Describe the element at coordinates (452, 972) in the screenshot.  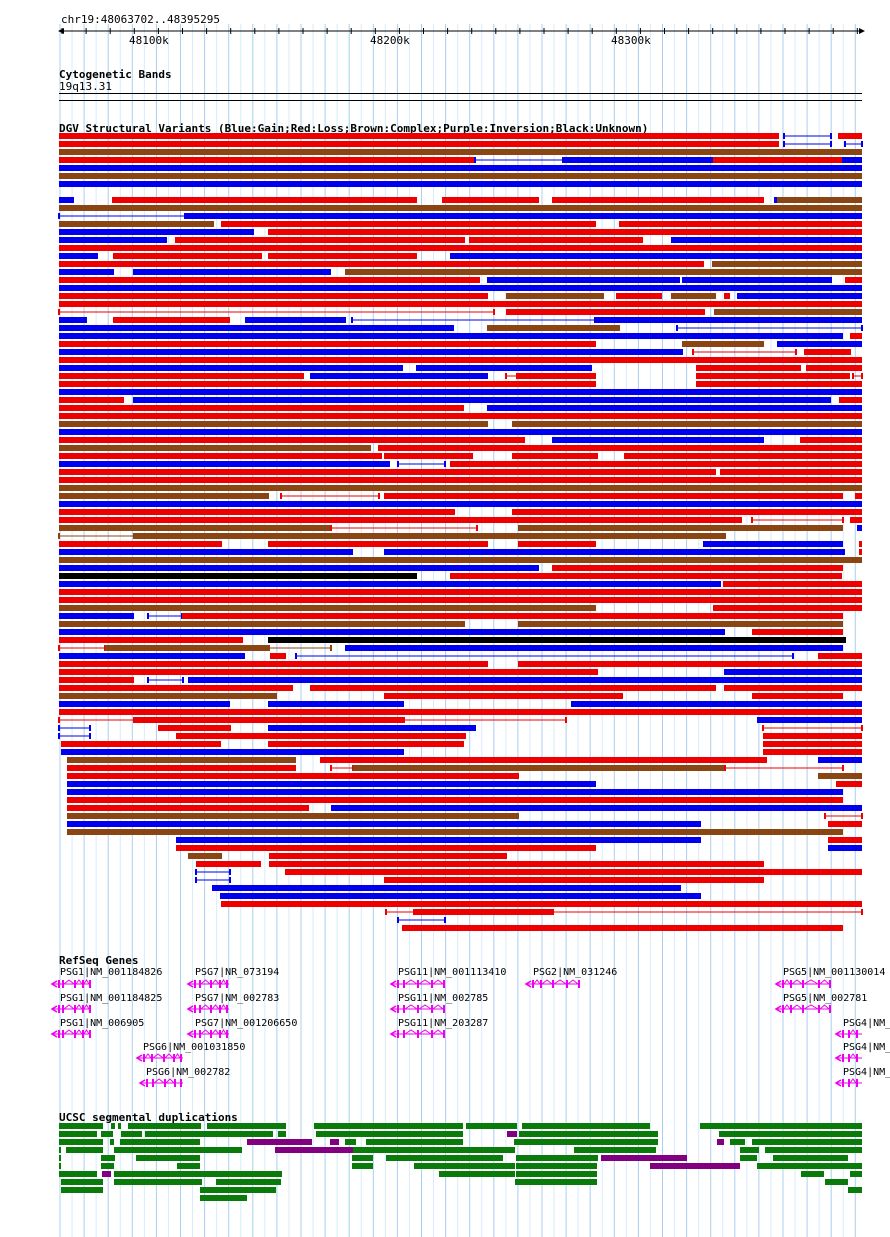
I see `gene-label: PSG11|NM_001113410` at that location.